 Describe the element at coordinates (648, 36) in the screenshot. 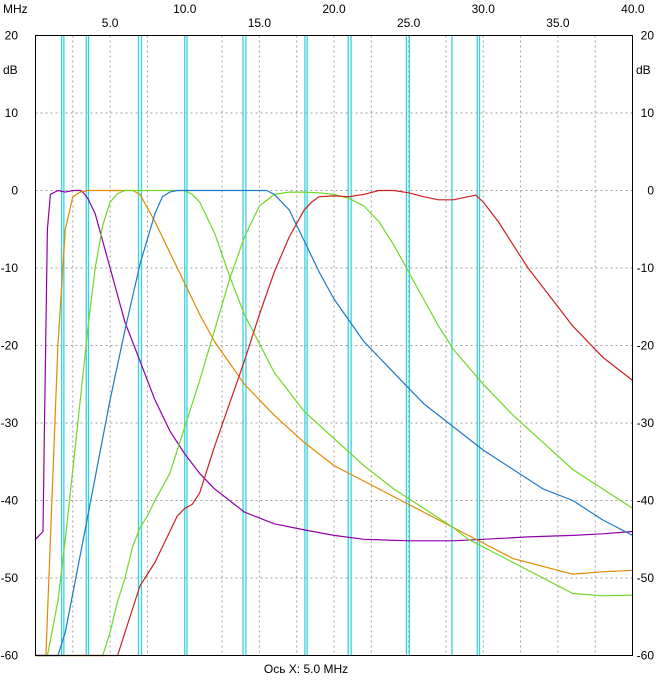

I see `y-tick-label-right: 20` at that location.